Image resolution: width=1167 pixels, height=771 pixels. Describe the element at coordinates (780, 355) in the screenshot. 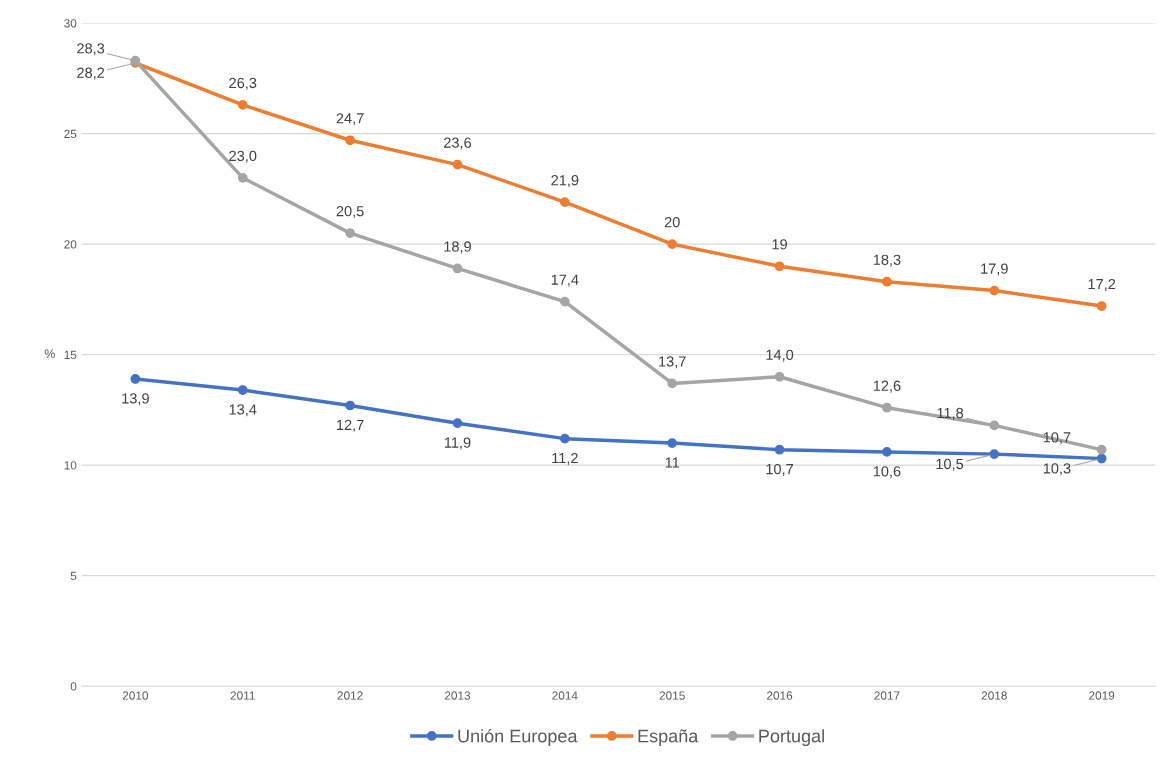

I see `data-label: 14,0` at that location.